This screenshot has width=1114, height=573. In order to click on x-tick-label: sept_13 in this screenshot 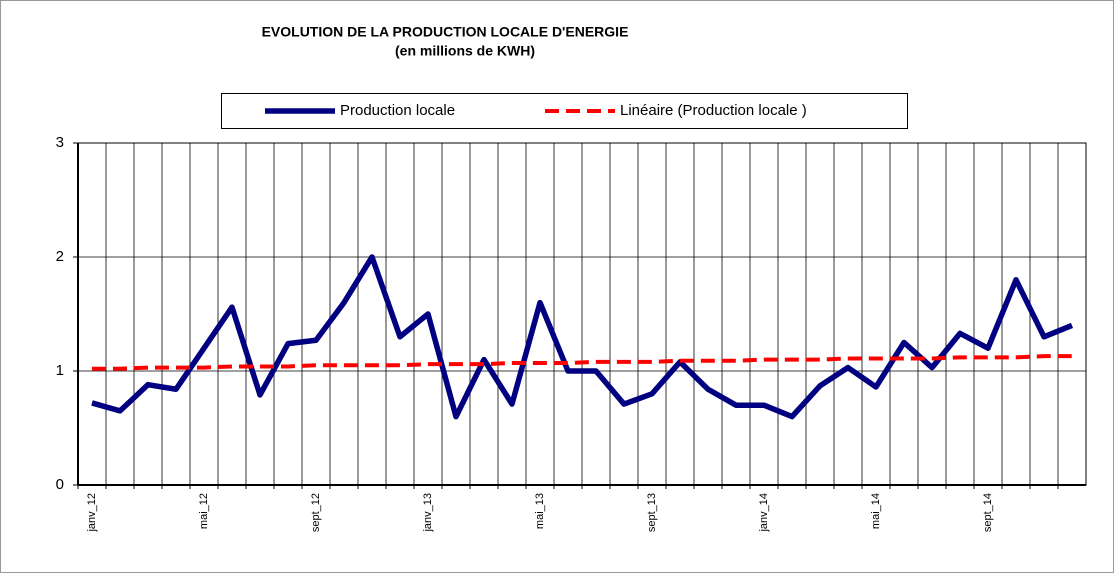, I will do `click(652, 512)`.